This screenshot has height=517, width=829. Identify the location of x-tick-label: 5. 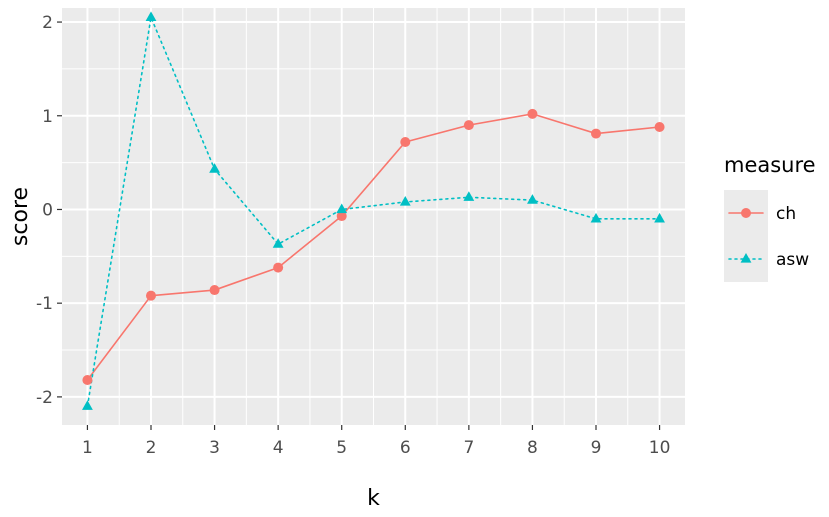
(341, 448).